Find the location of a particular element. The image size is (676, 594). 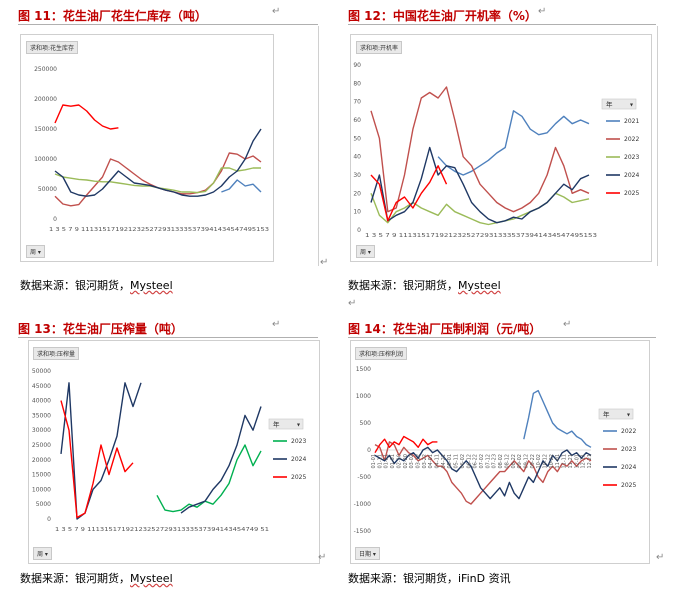

x-tick-label: 10-22 is located at coordinates (552, 461).